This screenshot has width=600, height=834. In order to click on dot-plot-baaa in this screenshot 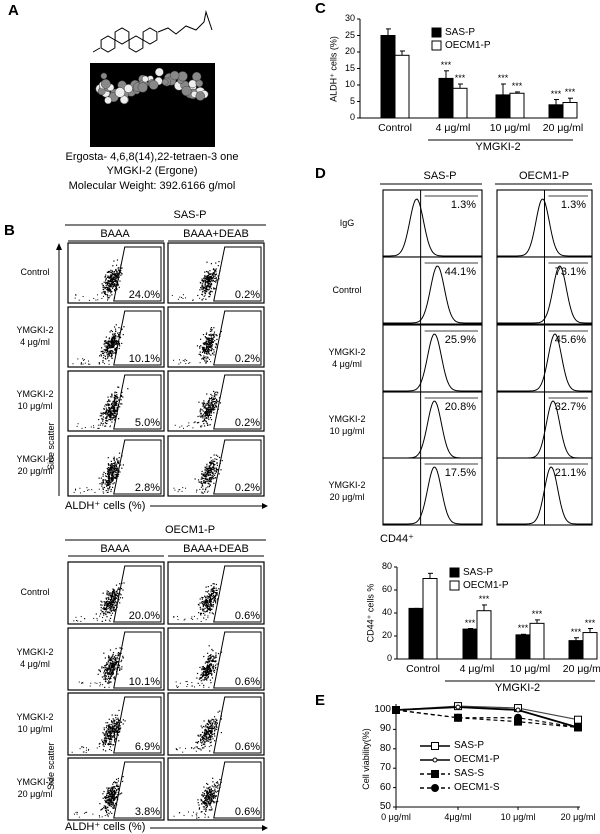, I will do `click(116, 593)`.